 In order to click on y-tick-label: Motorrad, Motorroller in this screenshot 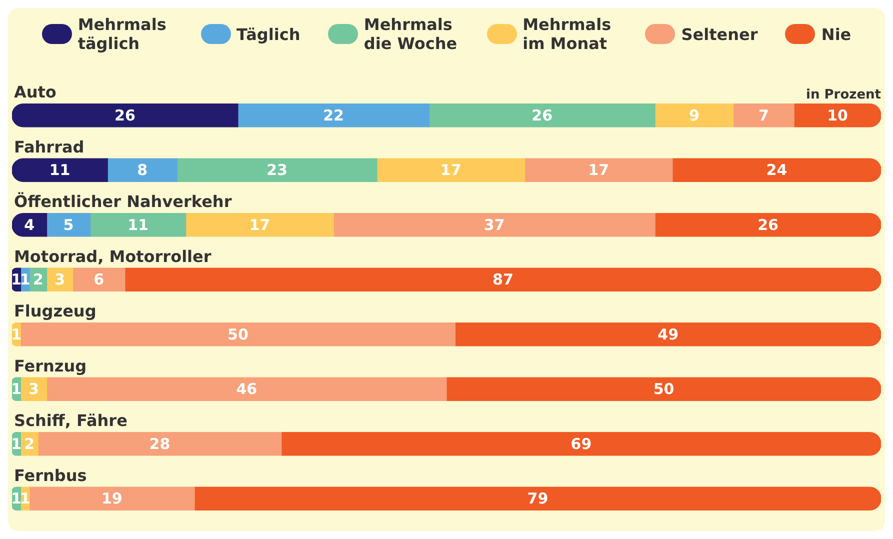, I will do `click(113, 256)`.